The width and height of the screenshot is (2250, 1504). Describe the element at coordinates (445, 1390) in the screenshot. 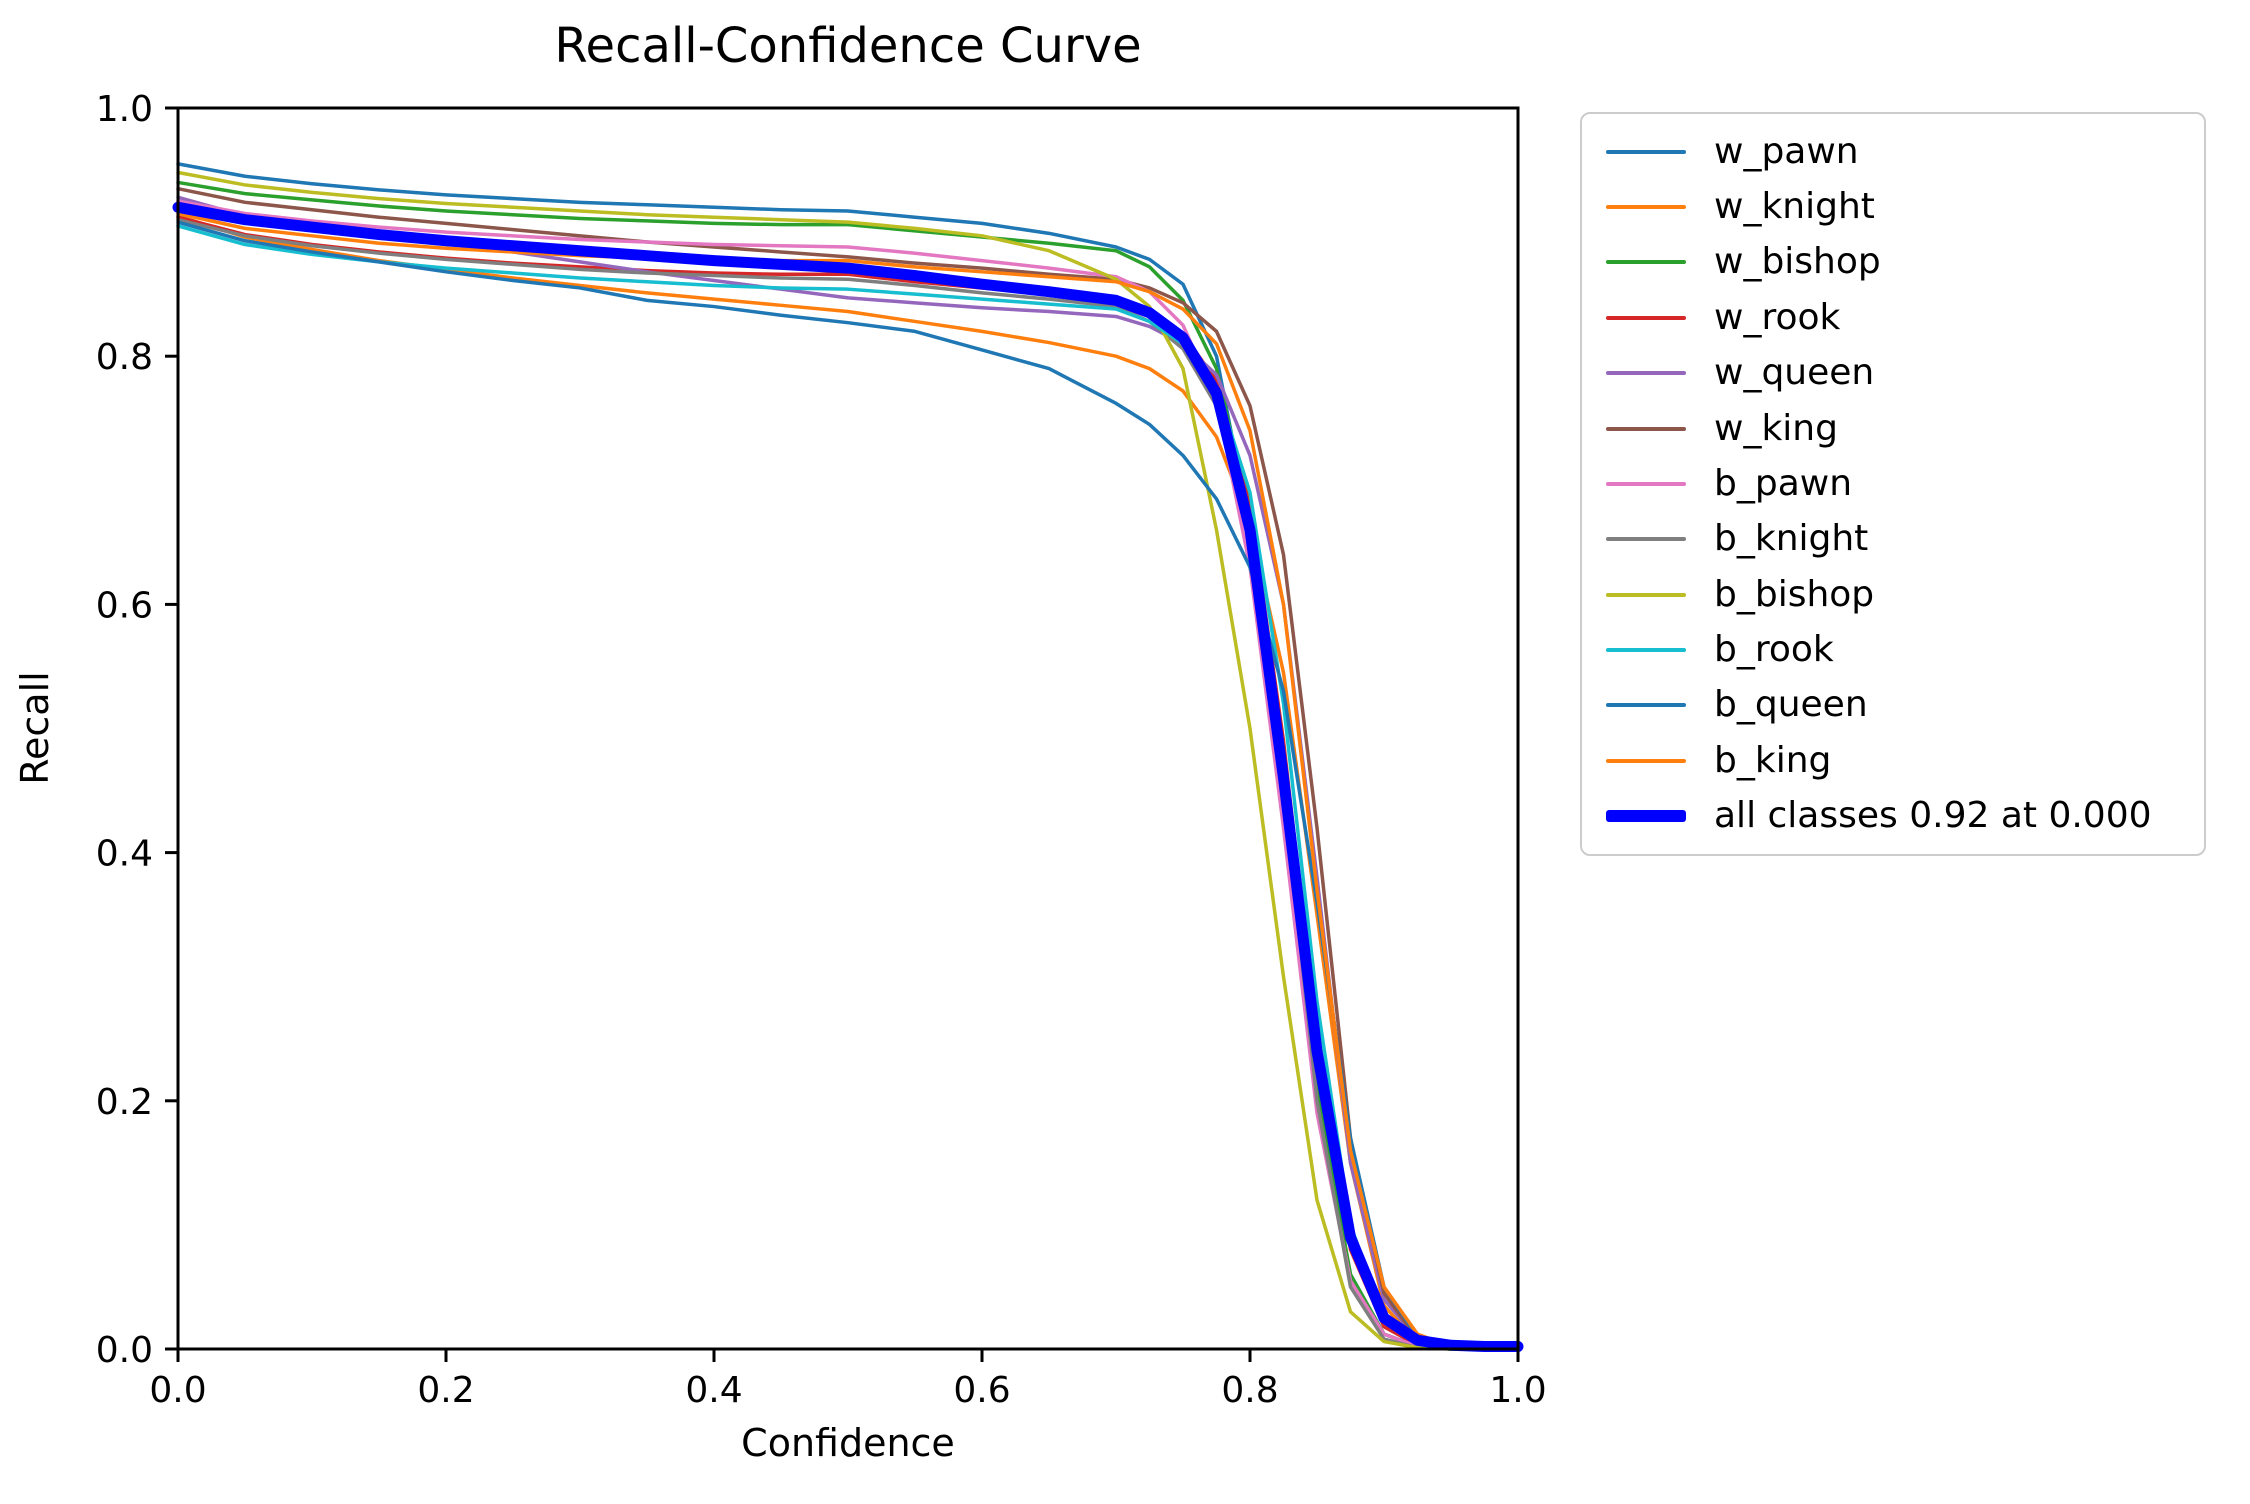

I see `x-tick-label: 0.2` at that location.